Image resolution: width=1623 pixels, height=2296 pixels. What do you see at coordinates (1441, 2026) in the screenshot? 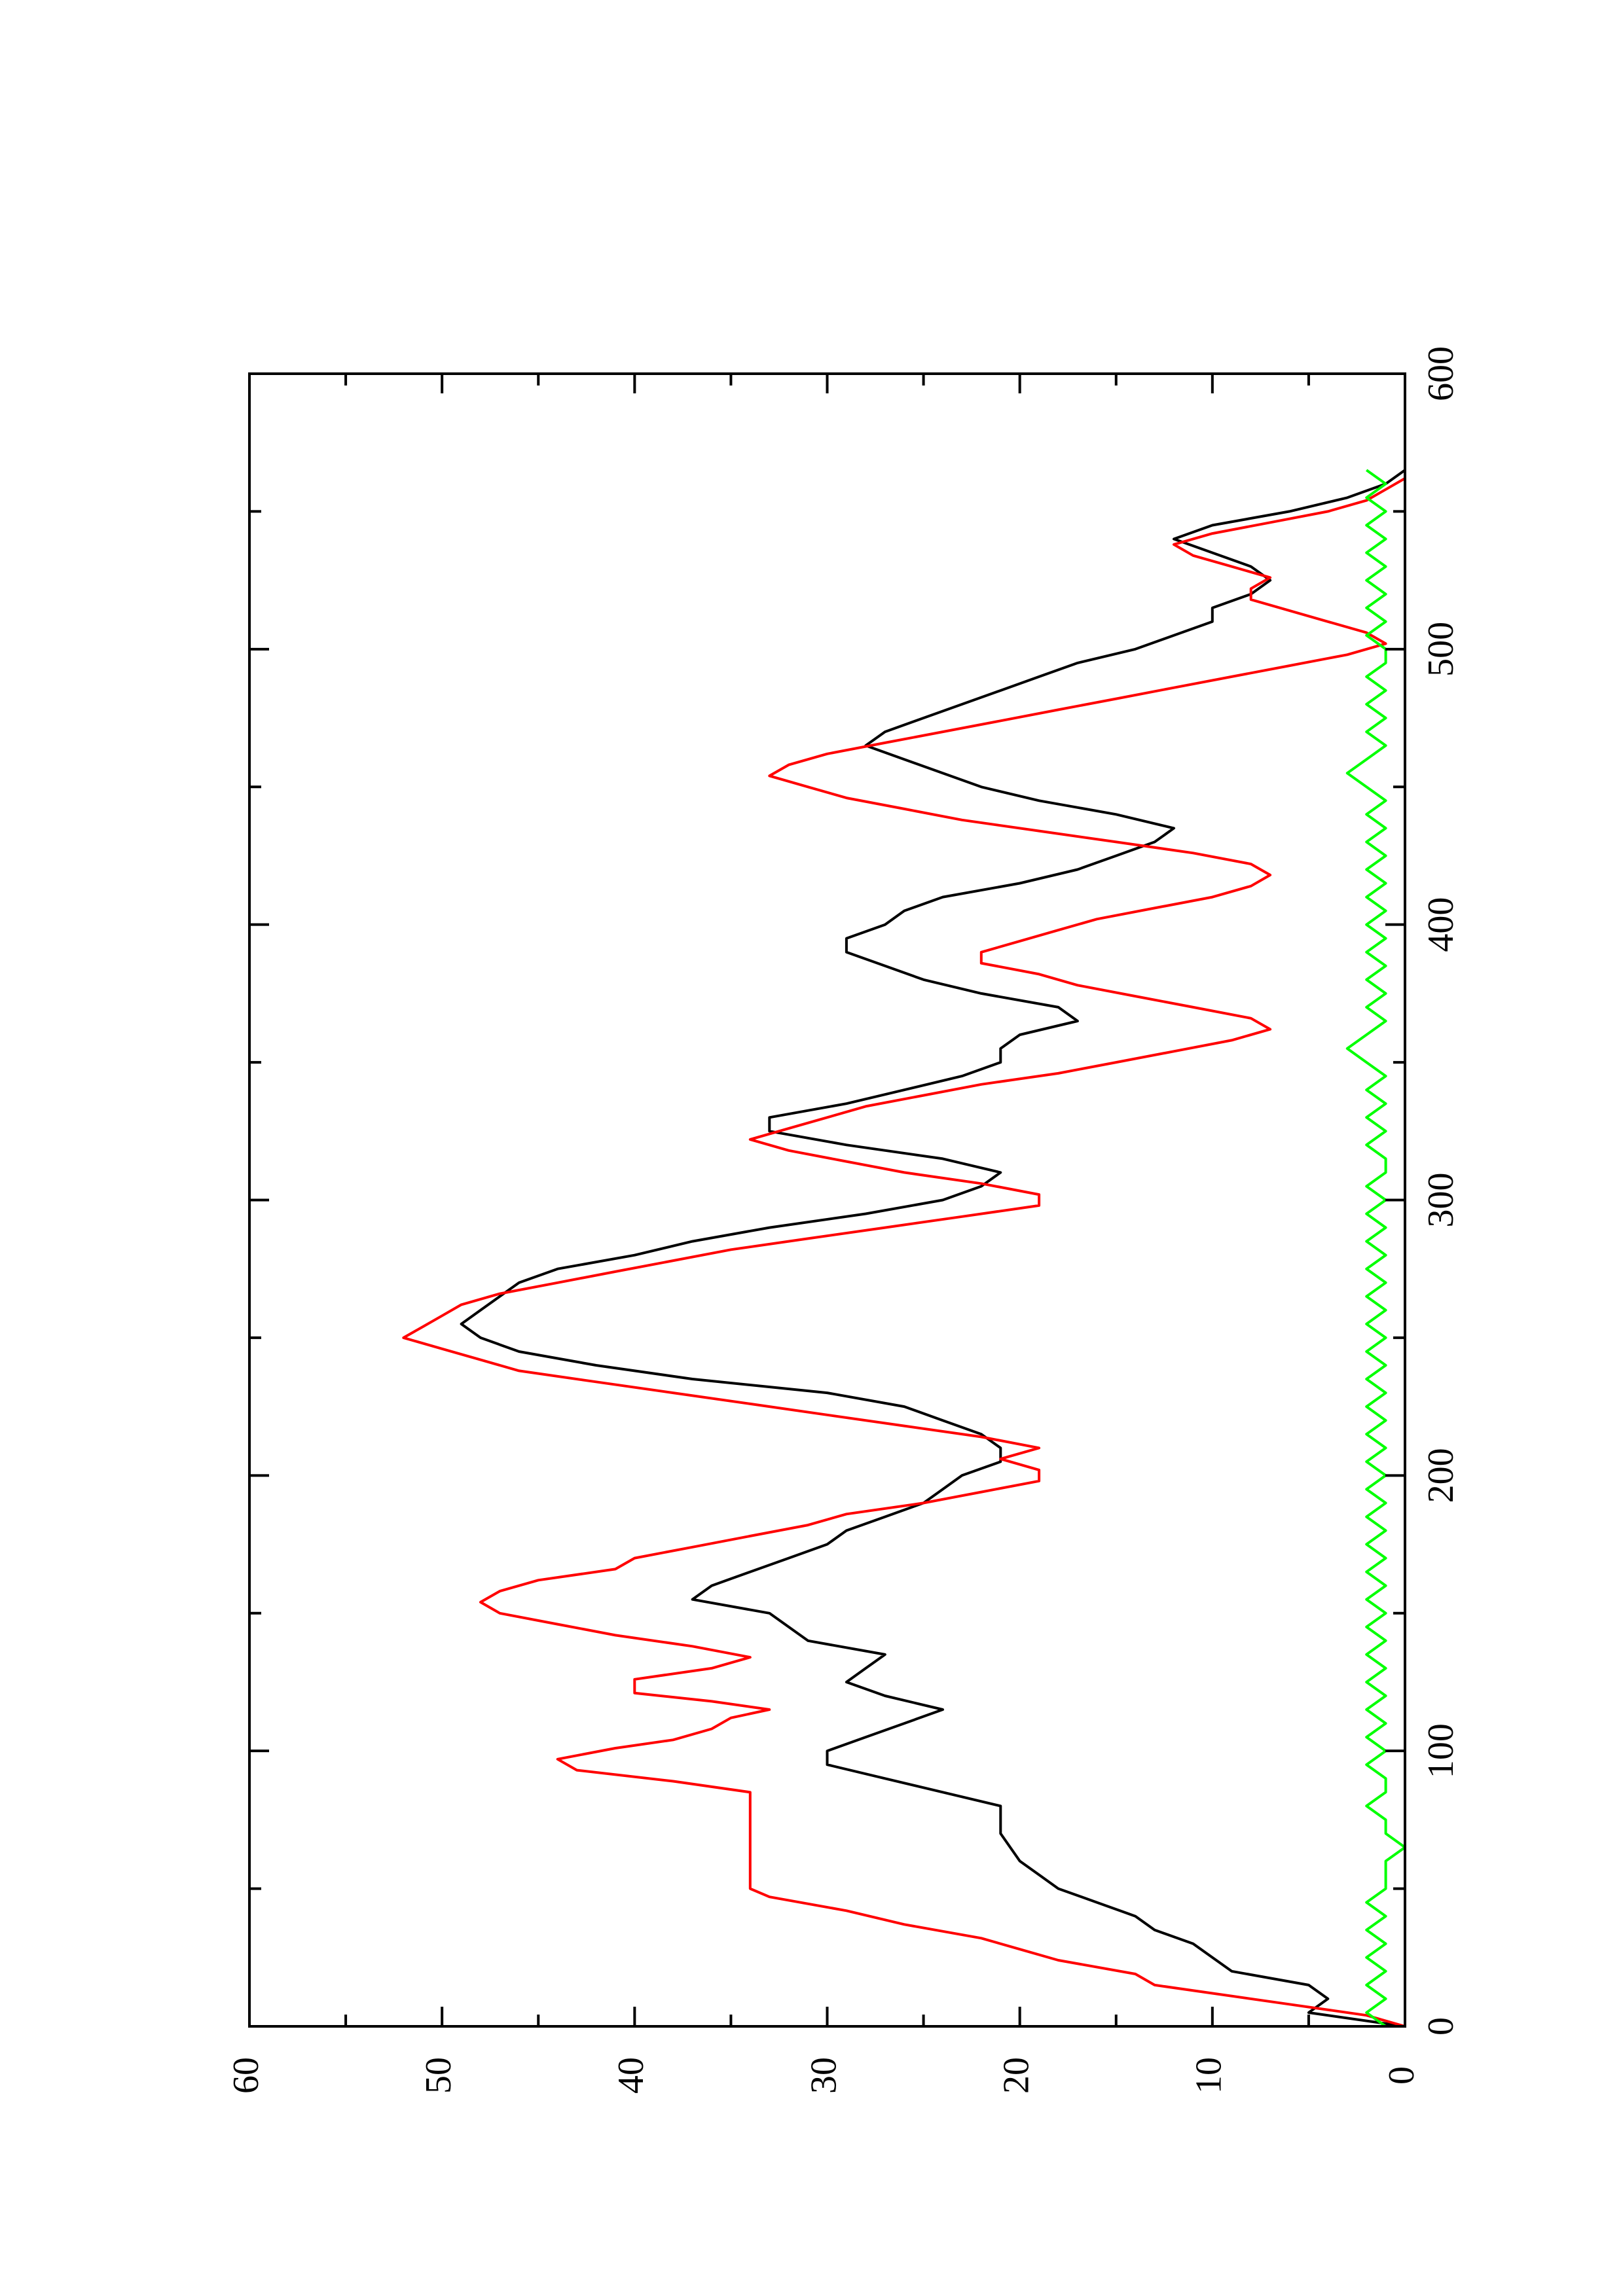
I see `x-tick-label: 0` at bounding box center [1441, 2026].